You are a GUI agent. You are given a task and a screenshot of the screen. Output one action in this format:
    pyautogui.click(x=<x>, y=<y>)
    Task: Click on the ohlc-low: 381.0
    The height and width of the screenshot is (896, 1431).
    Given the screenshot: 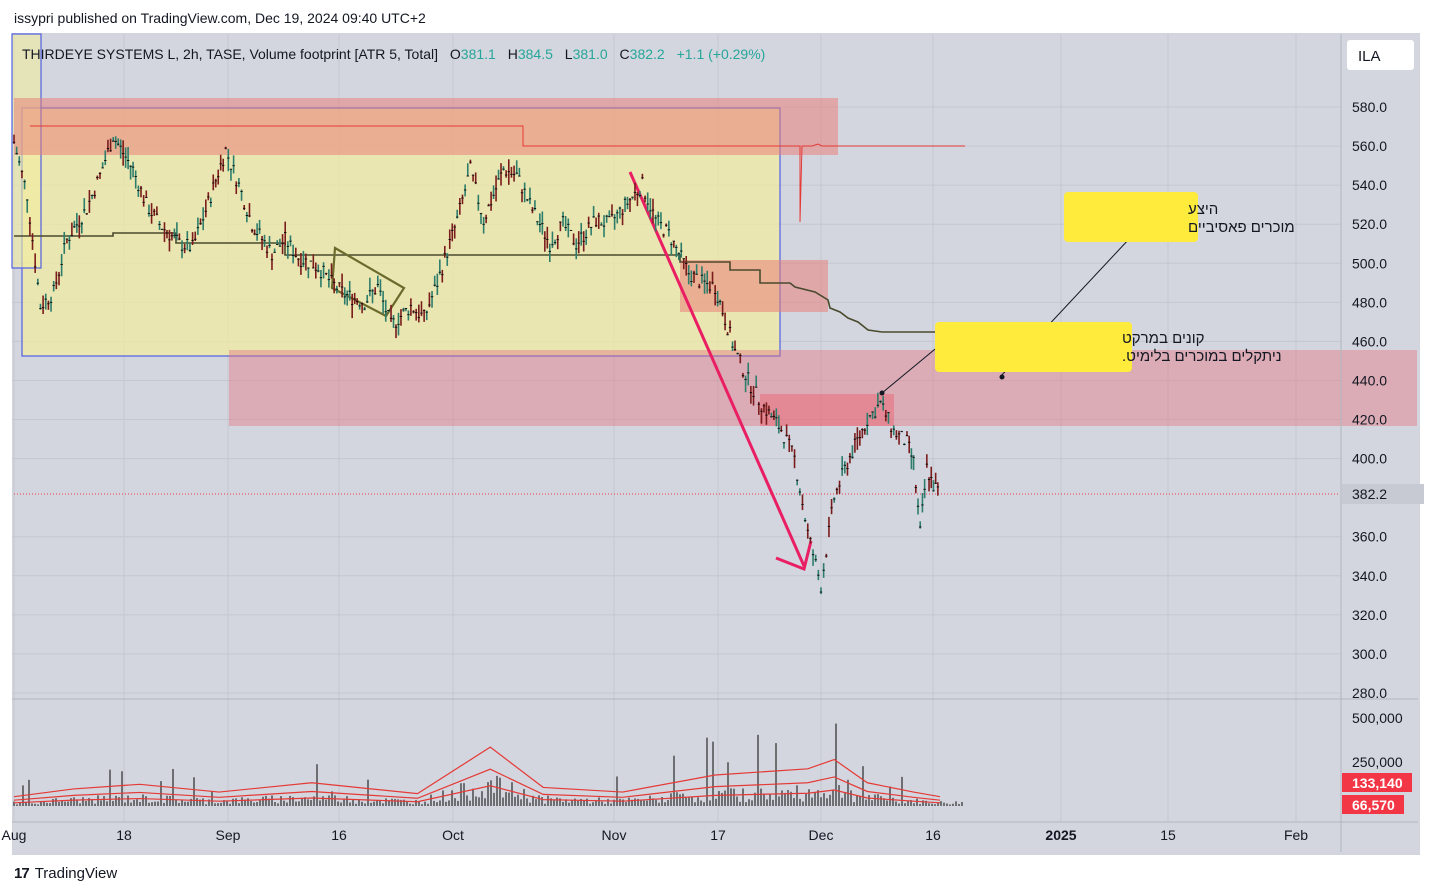 What is the action you would take?
    pyautogui.click(x=590, y=54)
    